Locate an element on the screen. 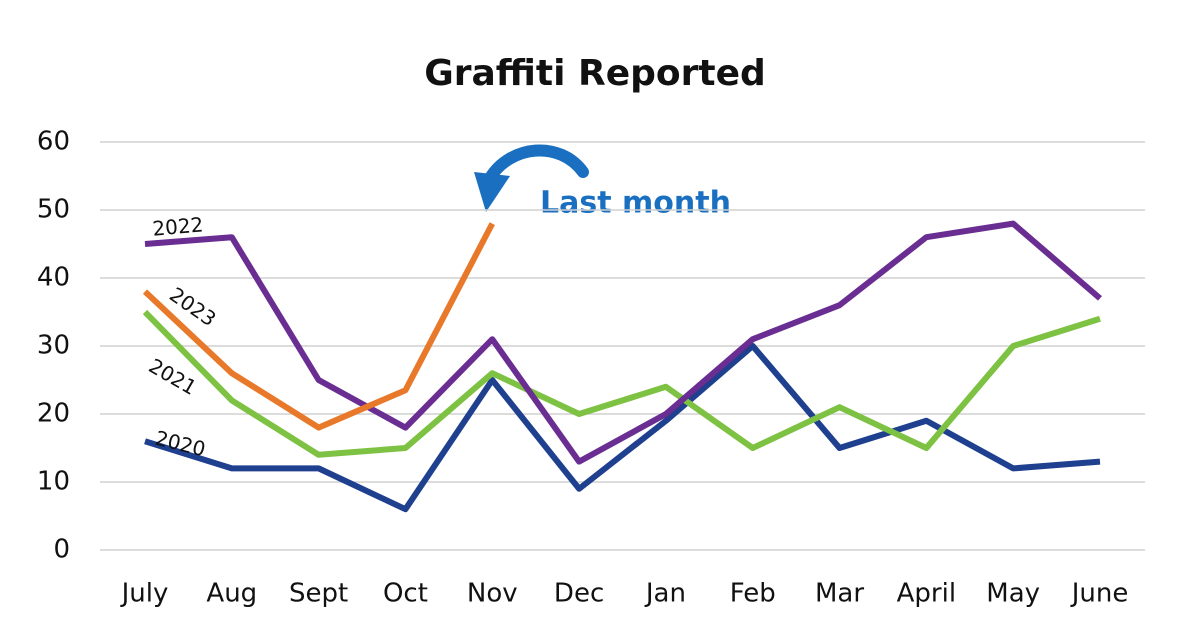 This screenshot has height=639, width=1200. y-tick-label: 30 is located at coordinates (53, 346).